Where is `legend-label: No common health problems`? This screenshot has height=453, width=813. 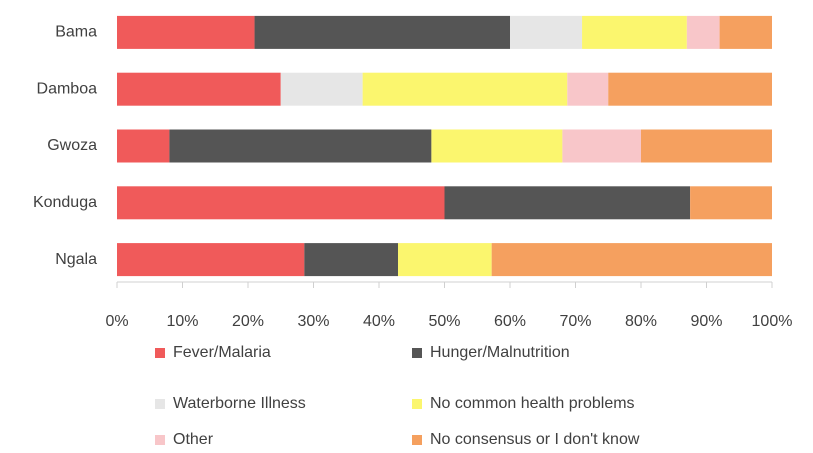 legend-label: No common health problems is located at coordinates (532, 403).